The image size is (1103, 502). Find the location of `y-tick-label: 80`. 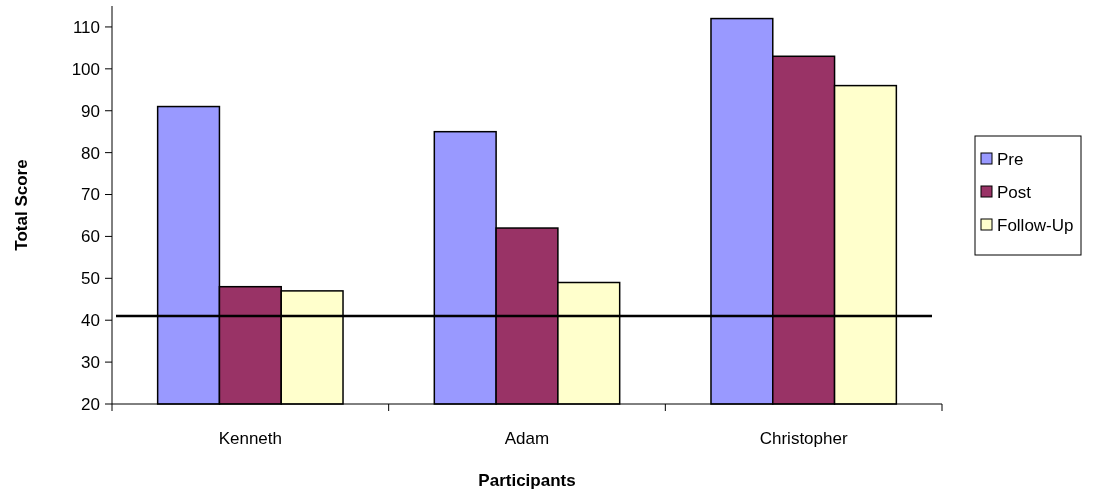

y-tick-label: 80 is located at coordinates (90, 153).